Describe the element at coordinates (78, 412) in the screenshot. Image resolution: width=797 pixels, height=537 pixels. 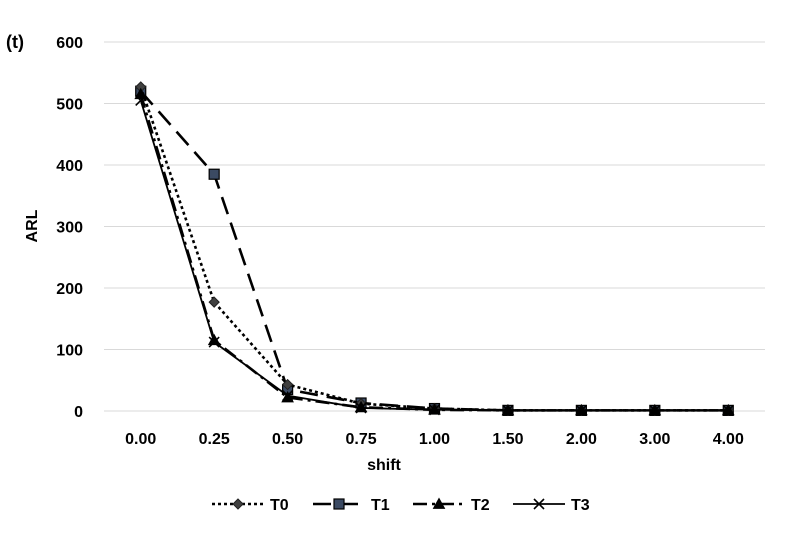
I see `y-tick-label: 0` at that location.